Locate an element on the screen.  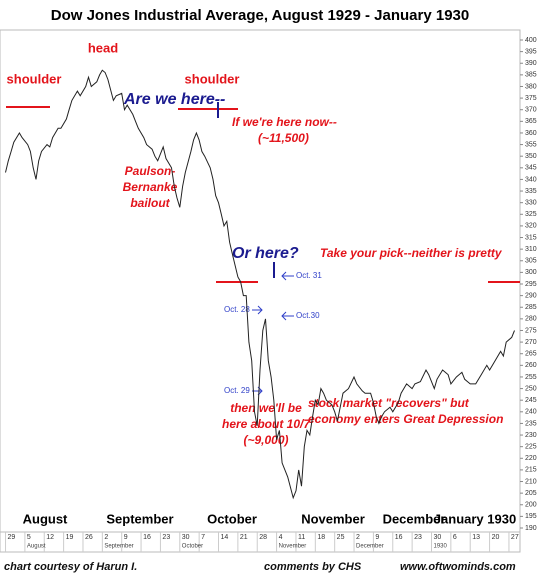
y-tick-label: 370 is located at coordinates (531, 110).